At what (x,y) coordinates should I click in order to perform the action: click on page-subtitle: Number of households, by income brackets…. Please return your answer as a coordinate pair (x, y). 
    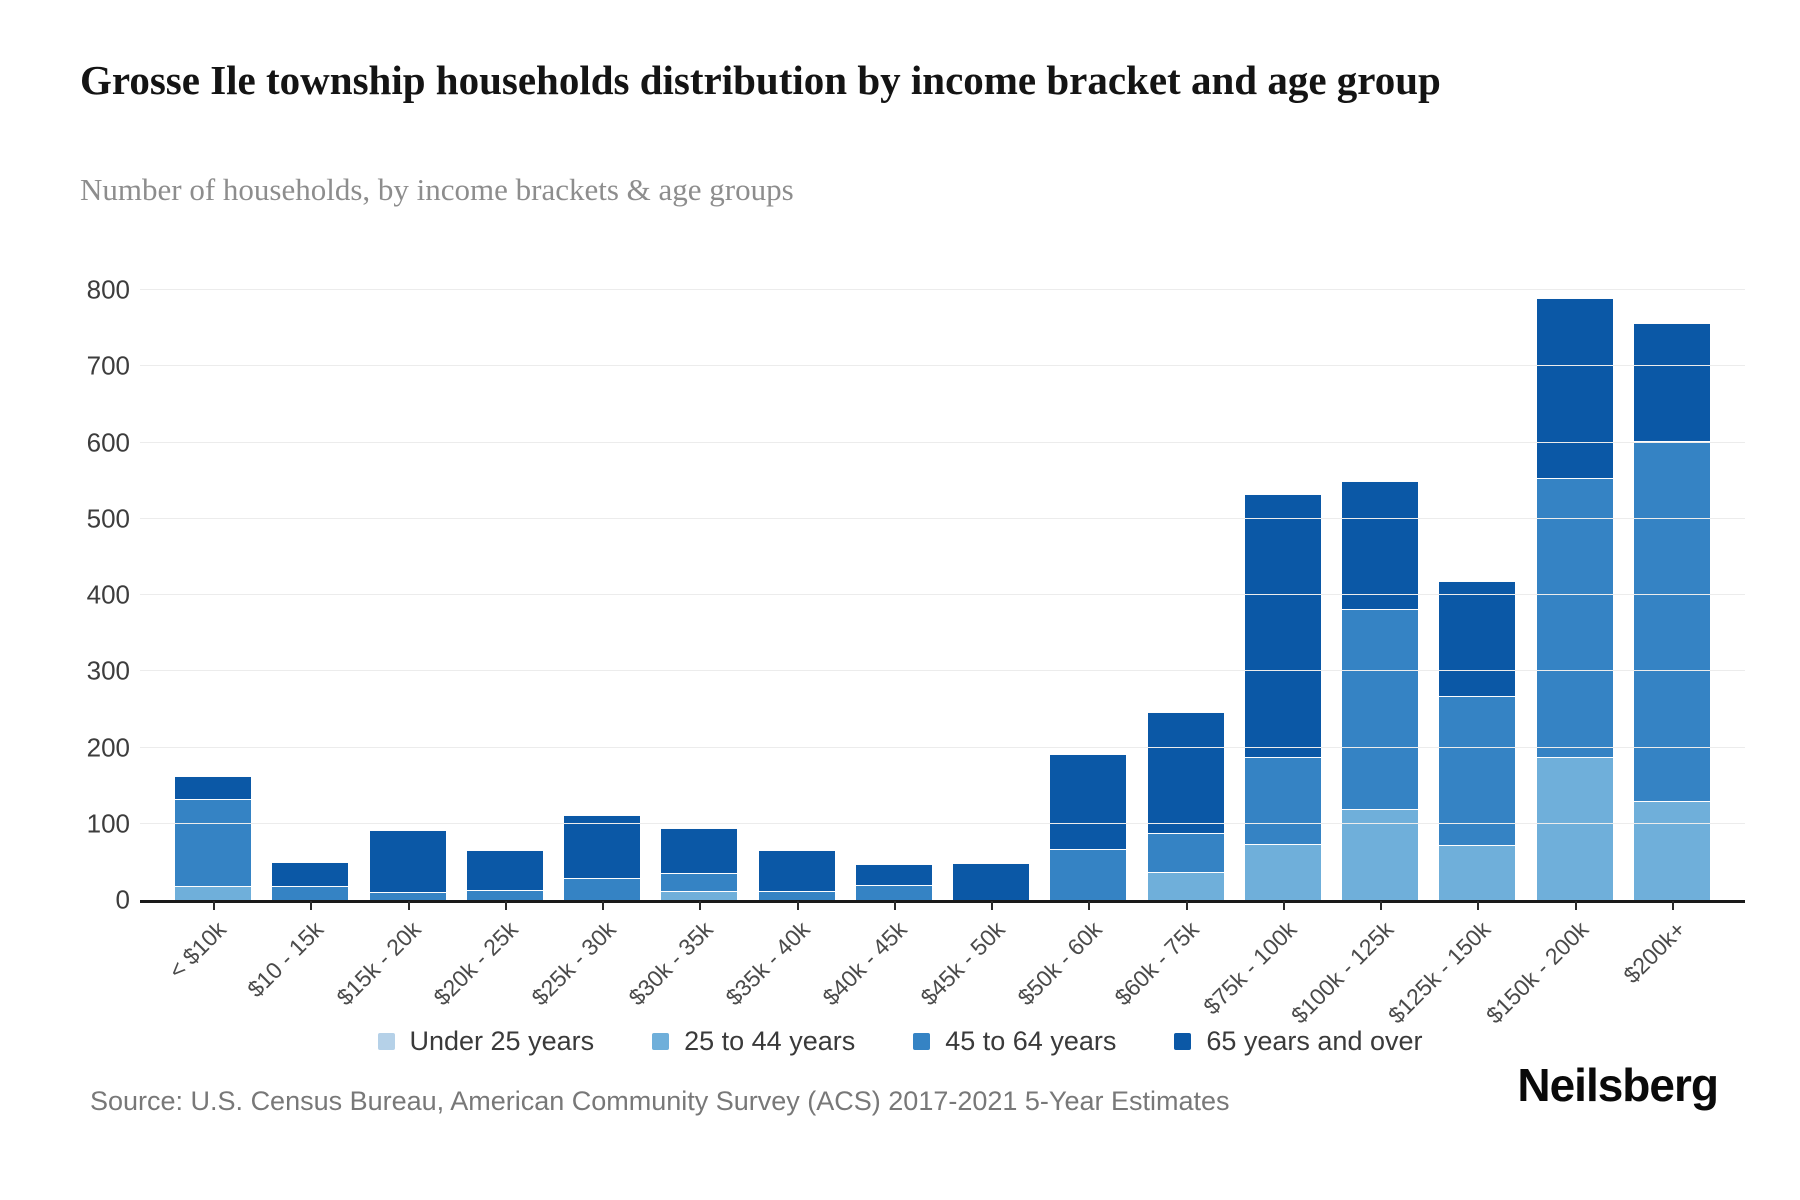
    Looking at the image, I should click on (437, 189).